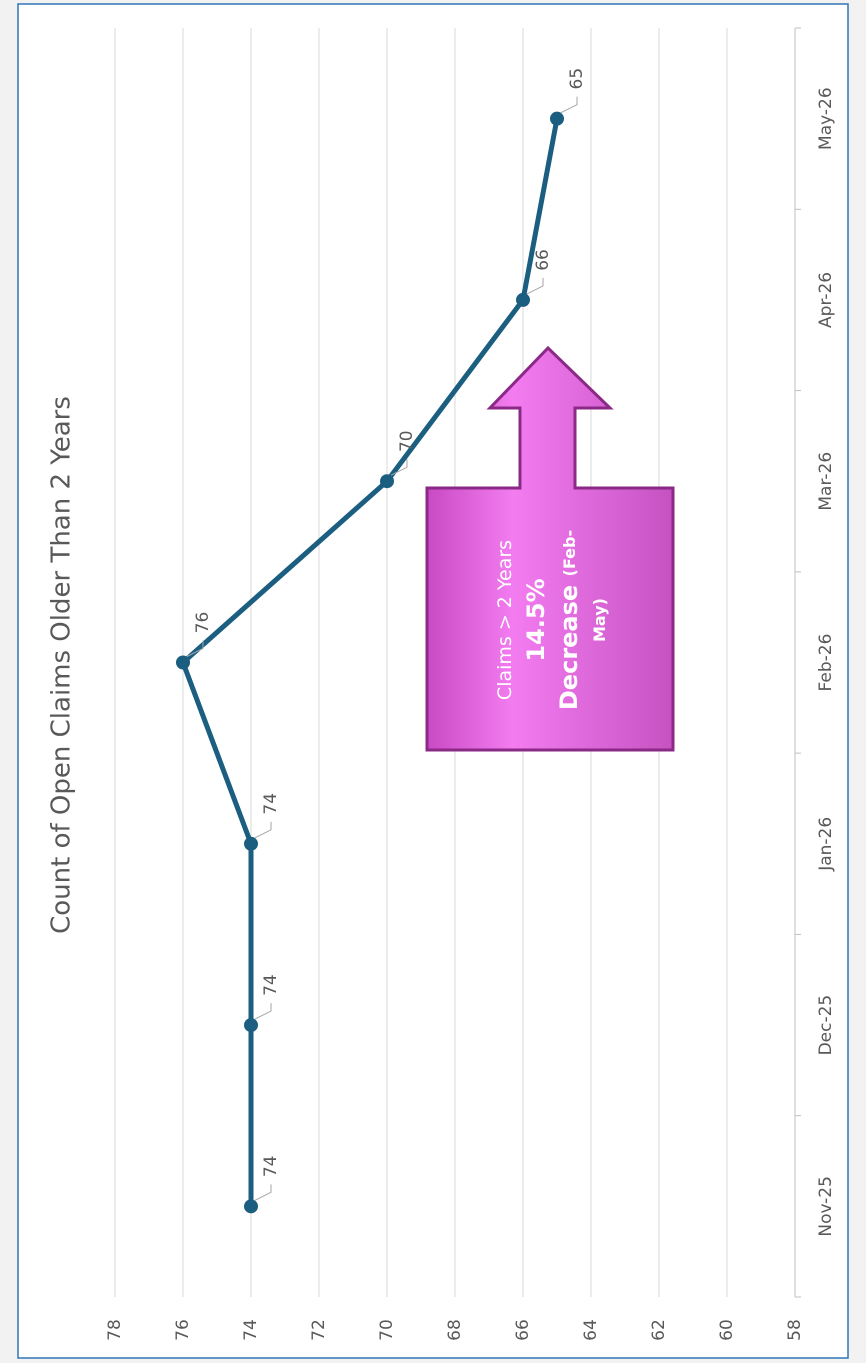 Image resolution: width=866 pixels, height=1363 pixels. I want to click on x-tick-label: Nov-25, so click(826, 1206).